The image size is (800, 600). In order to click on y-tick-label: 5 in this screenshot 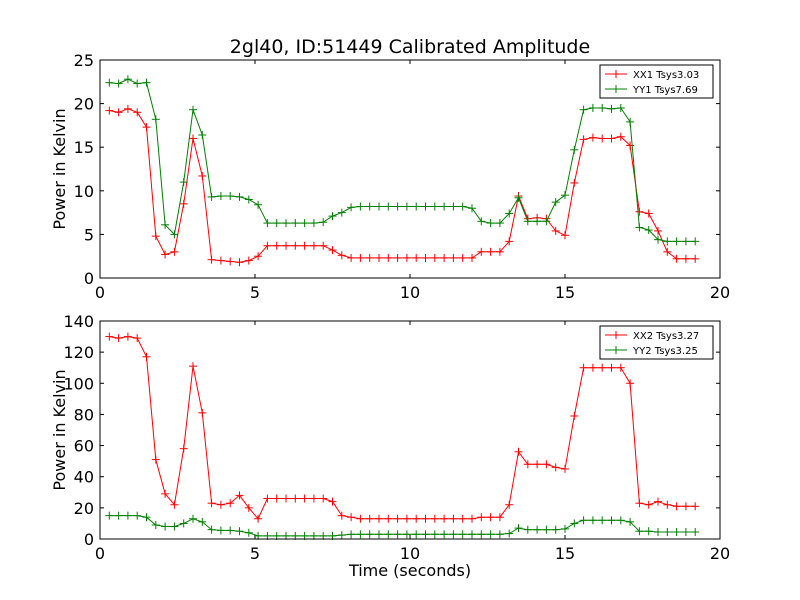, I will do `click(89, 234)`.